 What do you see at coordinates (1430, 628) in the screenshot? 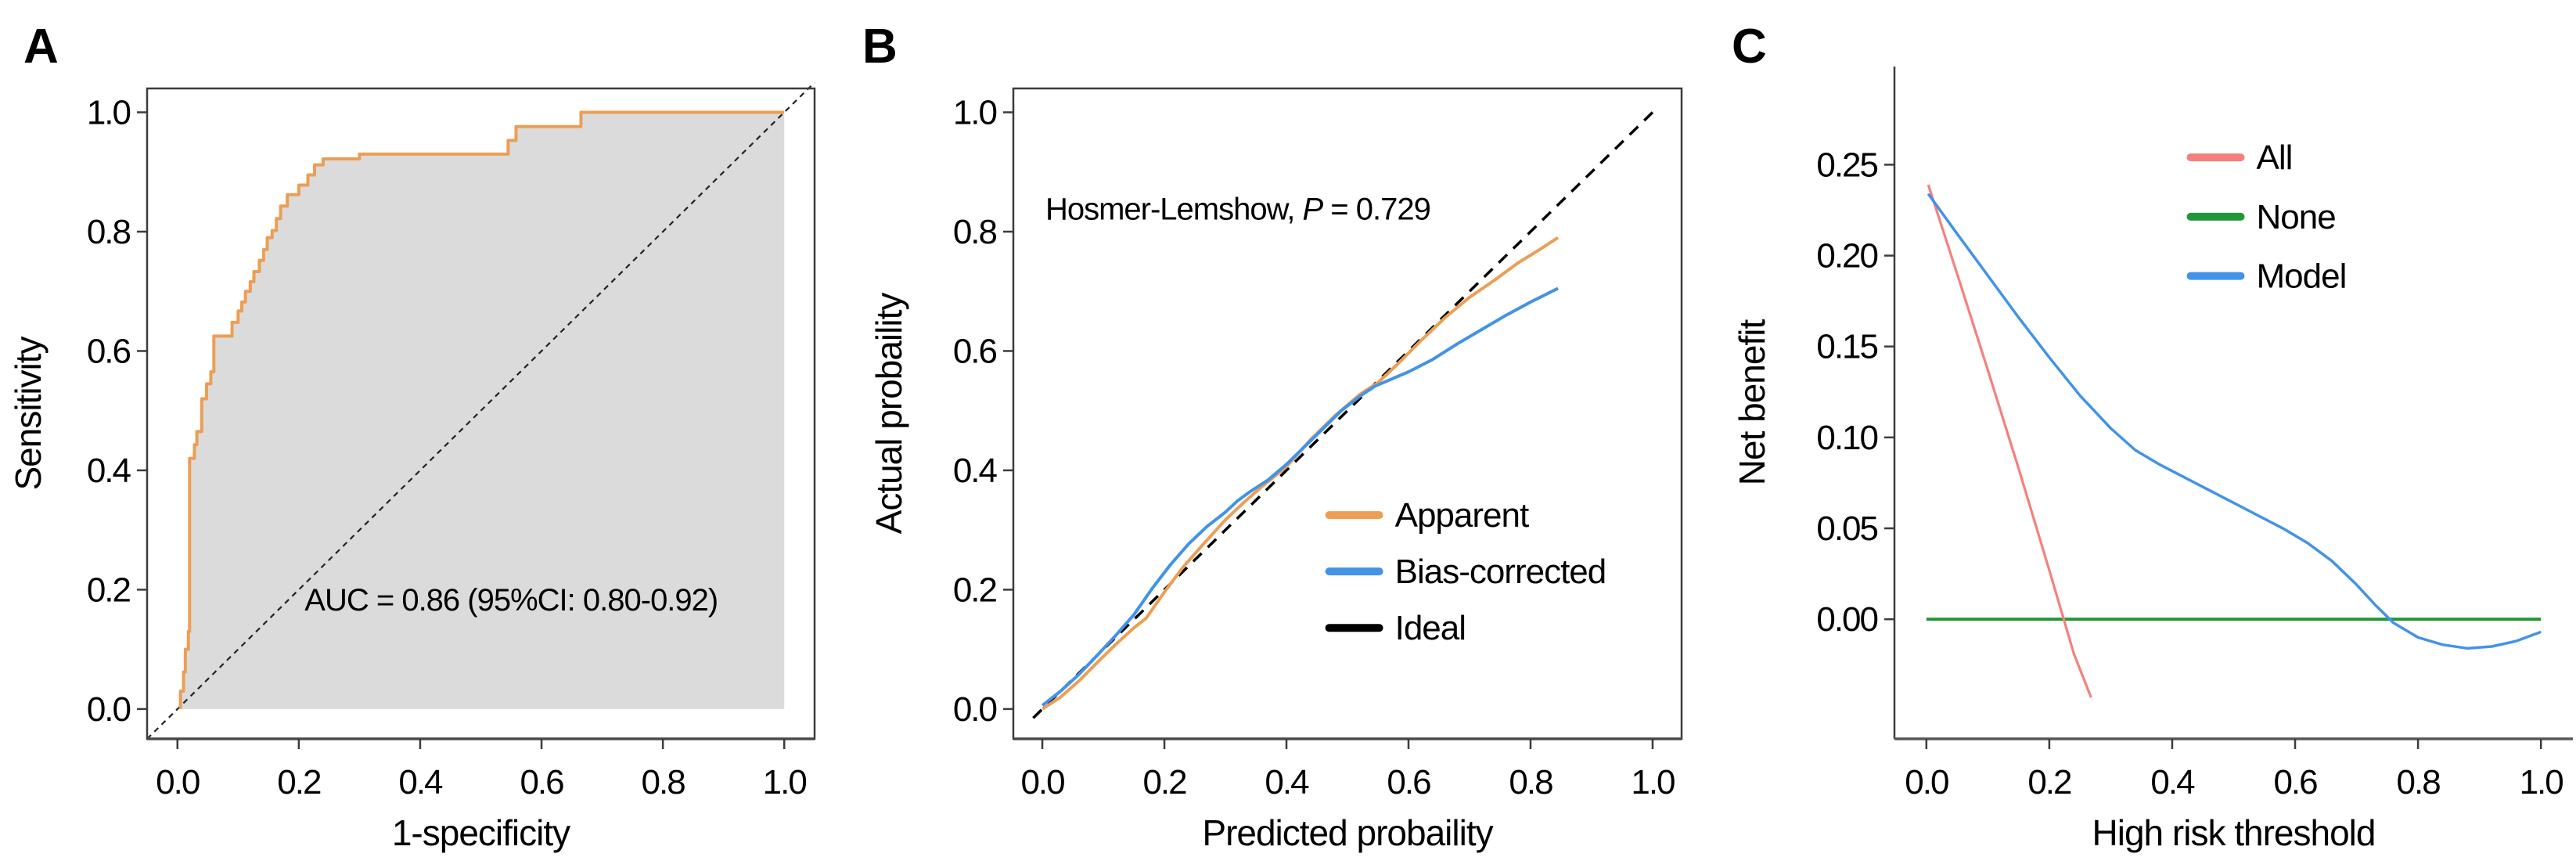
I see `legend-label: Ideal` at bounding box center [1430, 628].